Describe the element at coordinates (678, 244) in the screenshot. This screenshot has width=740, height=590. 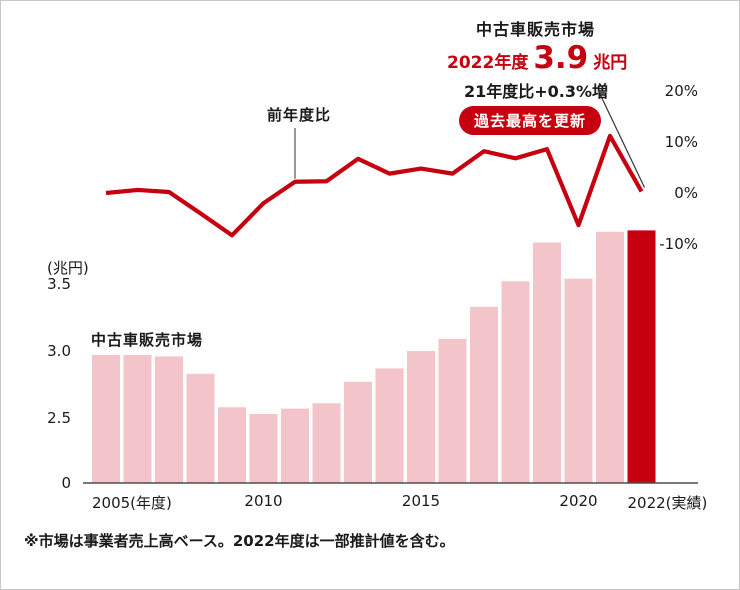
I see `right-axis-tick: -10%` at that location.